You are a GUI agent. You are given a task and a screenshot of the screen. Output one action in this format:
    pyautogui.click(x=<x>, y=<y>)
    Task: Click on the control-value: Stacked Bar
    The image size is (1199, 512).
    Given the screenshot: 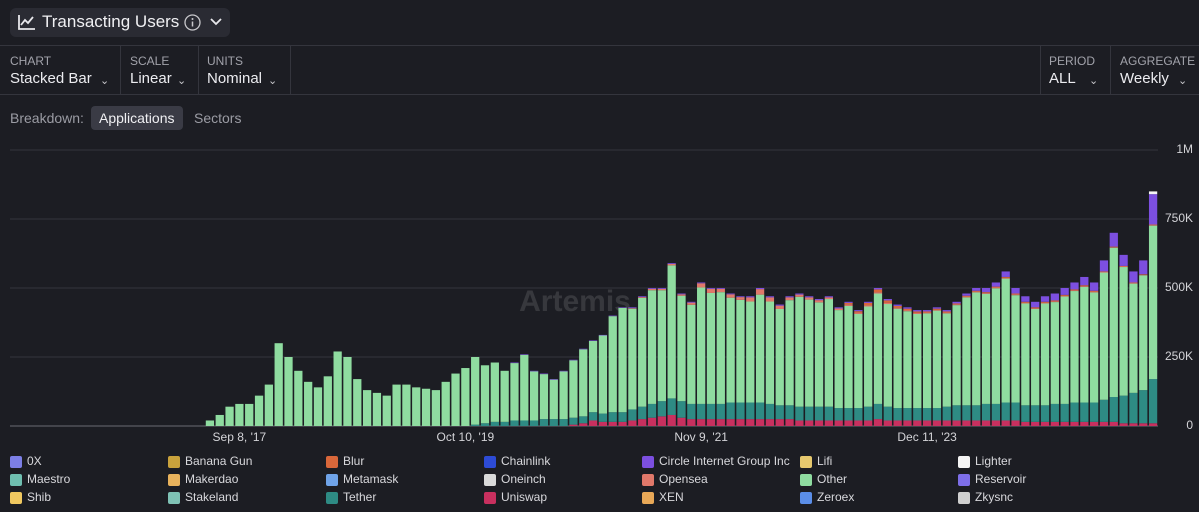 What is the action you would take?
    pyautogui.click(x=51, y=78)
    